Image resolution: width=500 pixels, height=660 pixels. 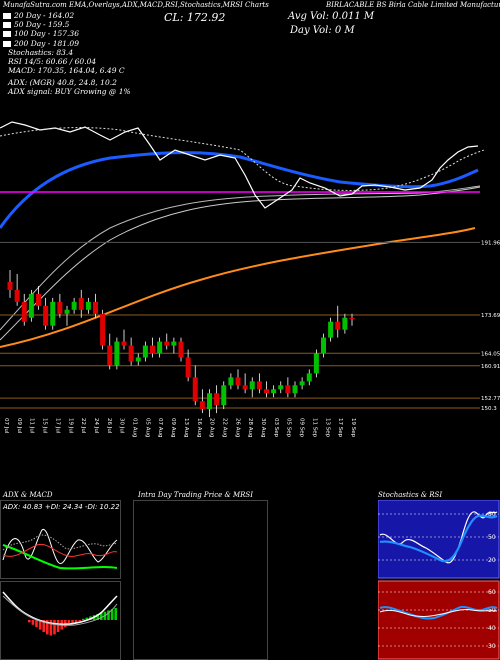 What do you see at coordinates (242, 159) in the screenshot?
I see `price-line-dotted` at bounding box center [242, 159].